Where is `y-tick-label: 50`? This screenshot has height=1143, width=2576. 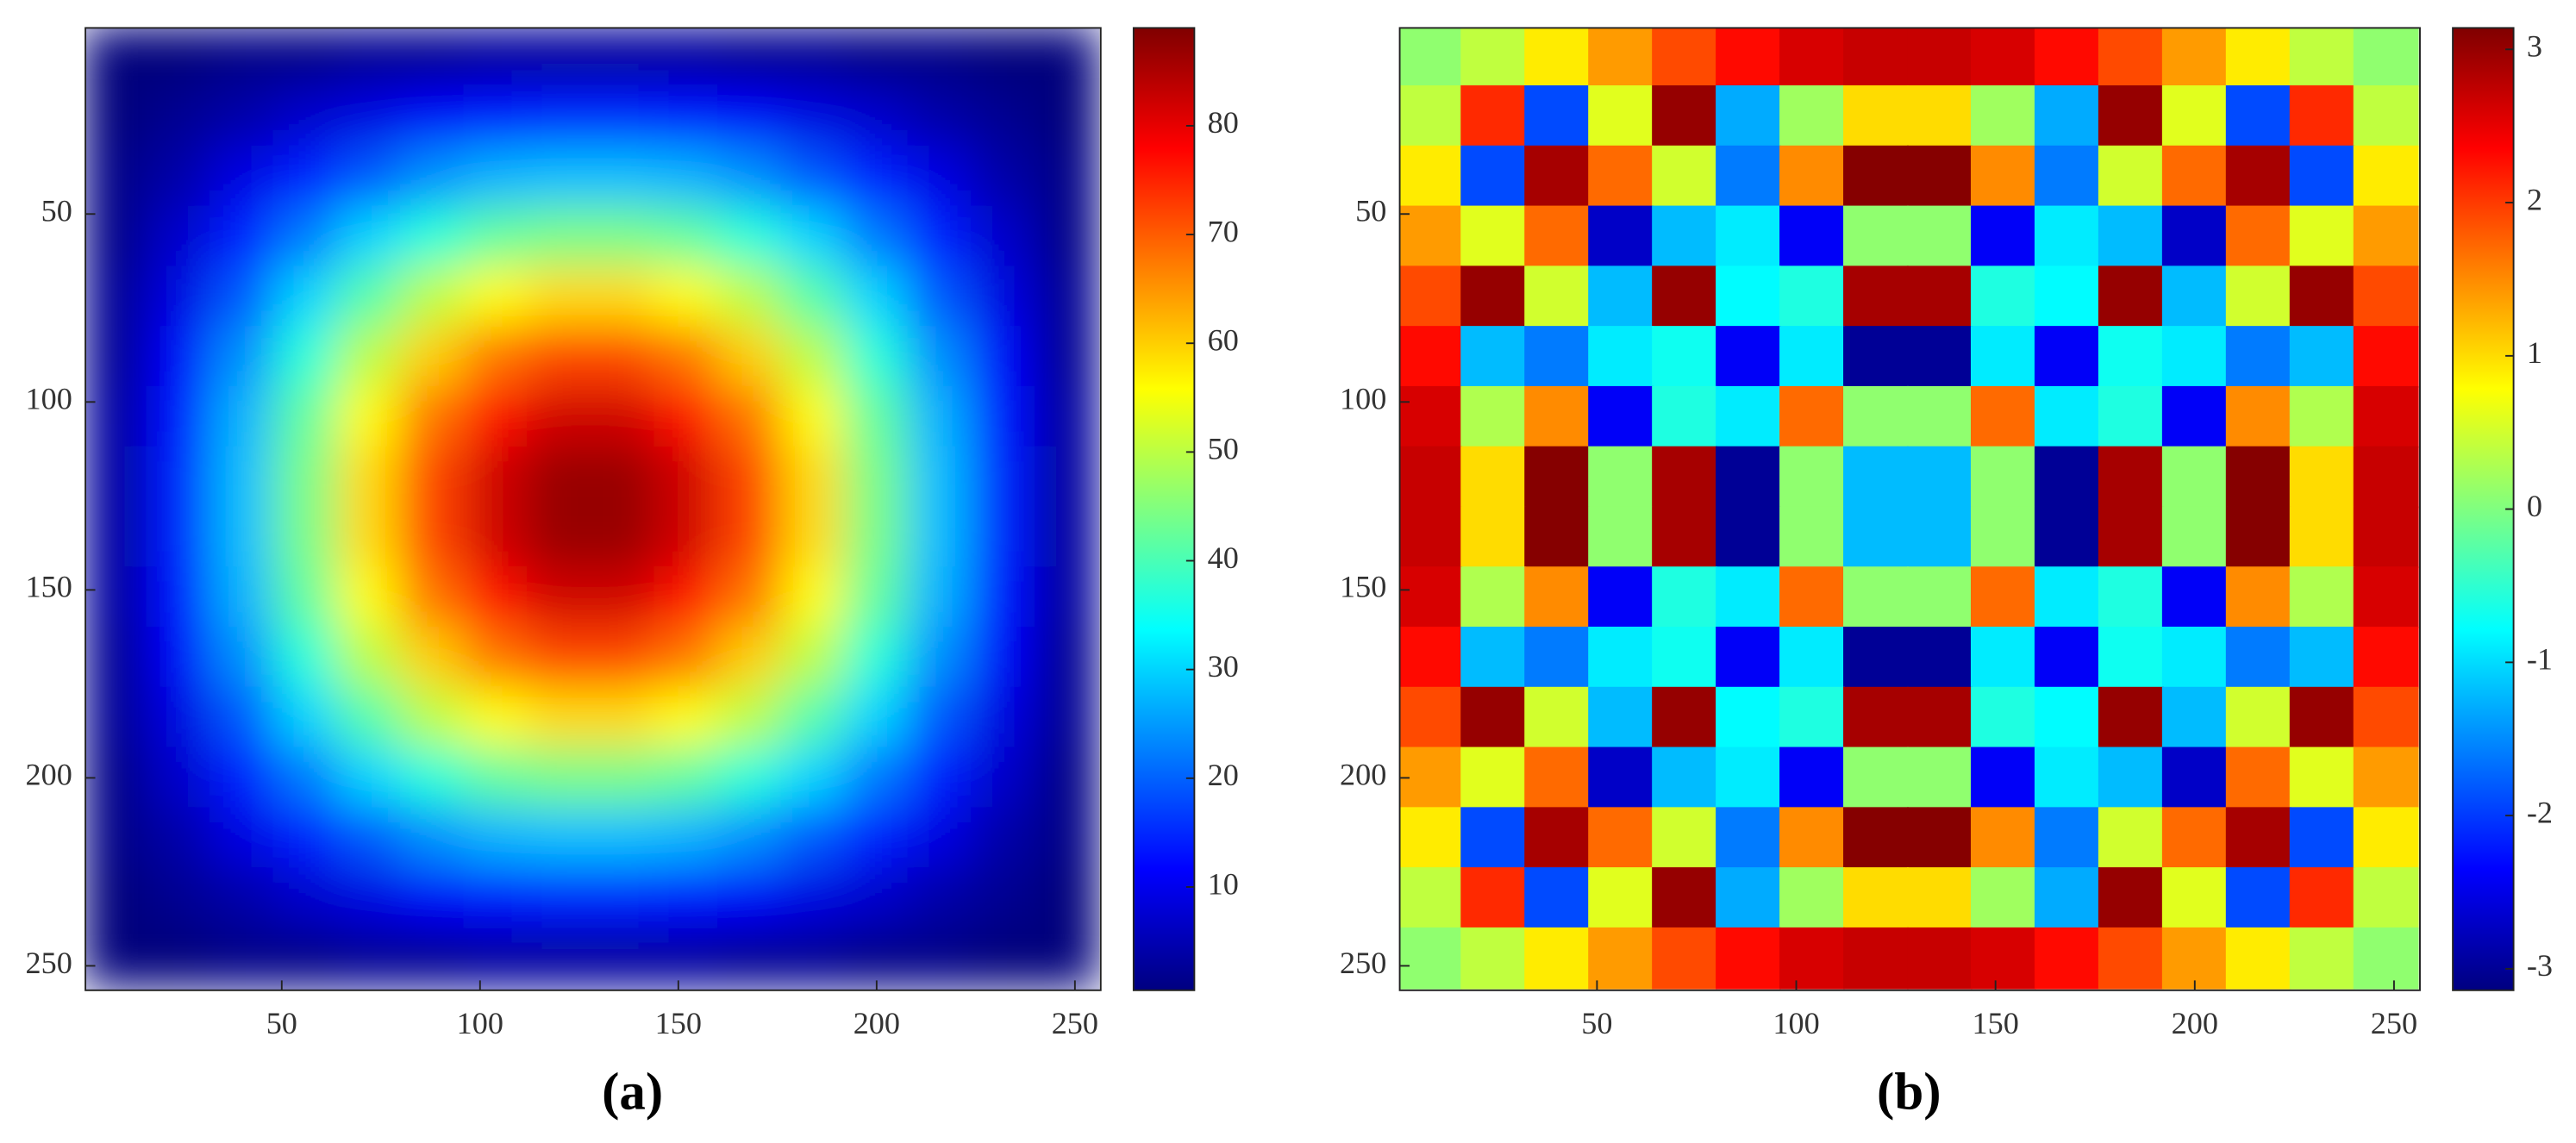 y-tick-label: 50 is located at coordinates (1370, 211).